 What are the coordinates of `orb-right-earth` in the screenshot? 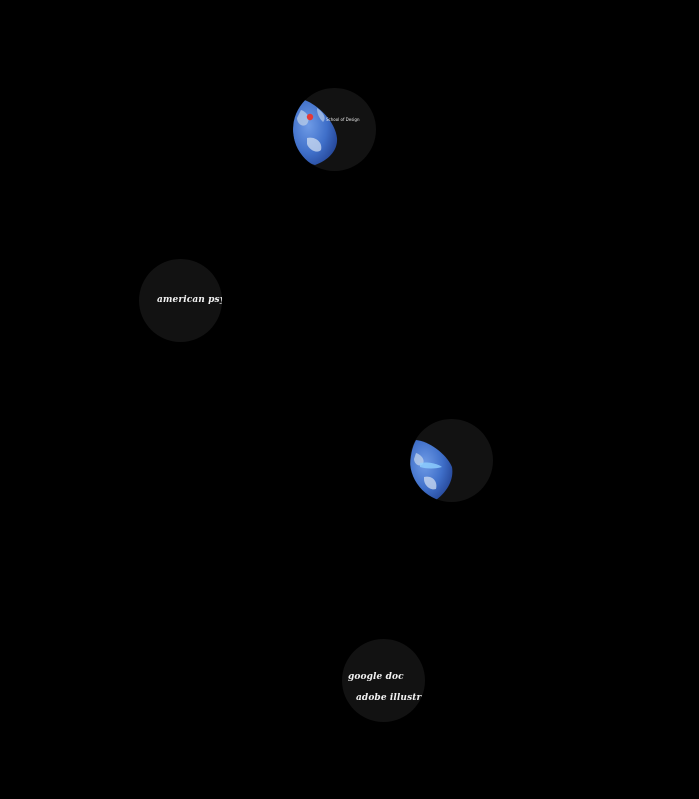 It's located at (451, 460).